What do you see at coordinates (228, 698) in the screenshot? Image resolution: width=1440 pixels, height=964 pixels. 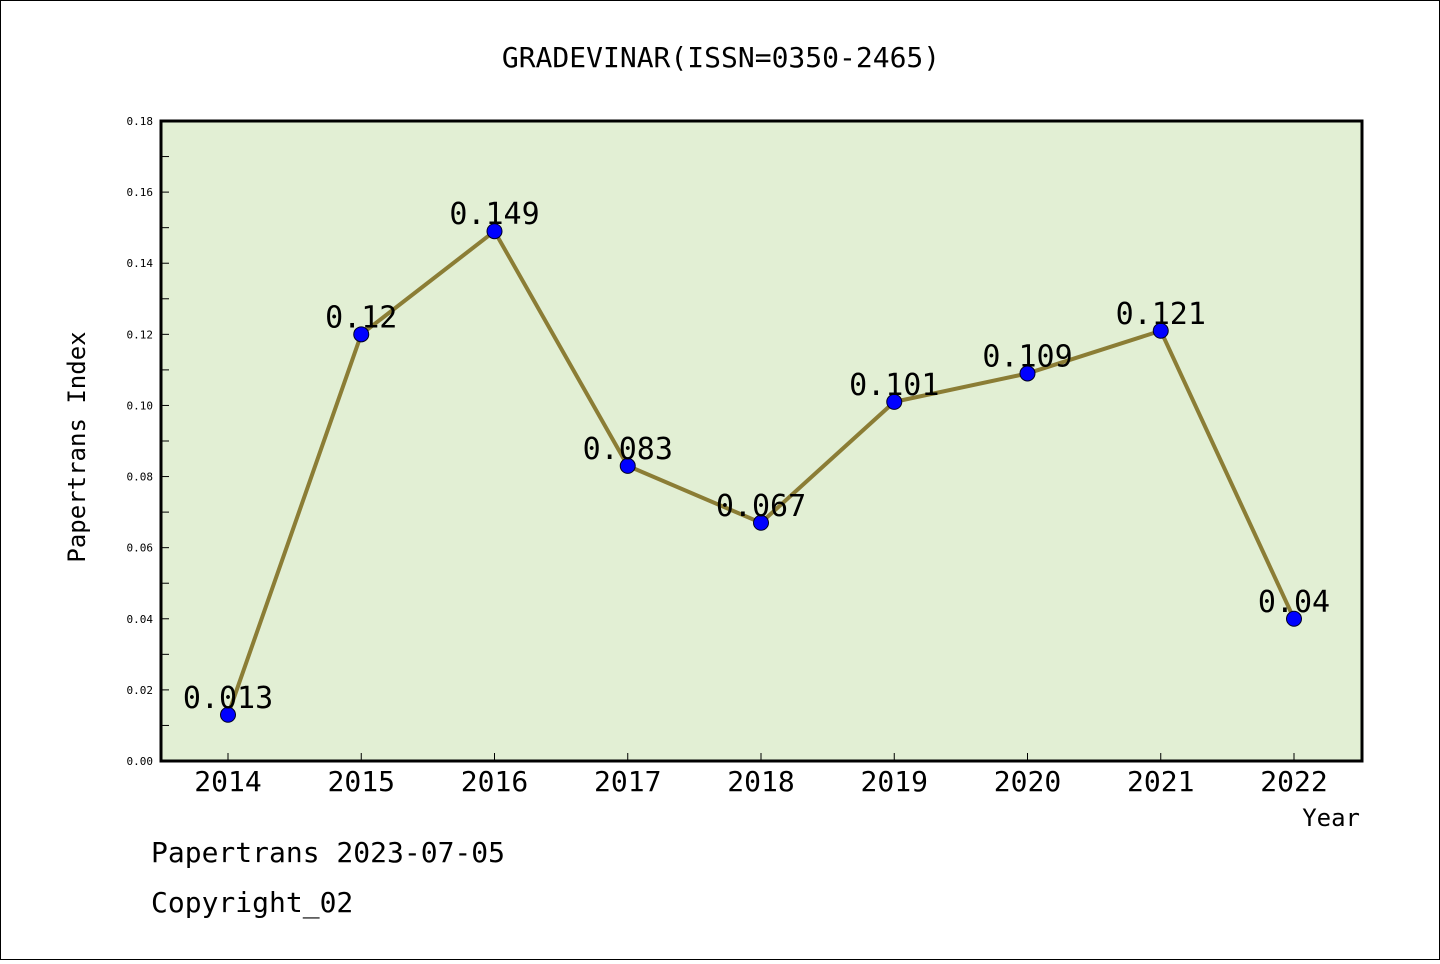 I see `data-label: 0.013` at bounding box center [228, 698].